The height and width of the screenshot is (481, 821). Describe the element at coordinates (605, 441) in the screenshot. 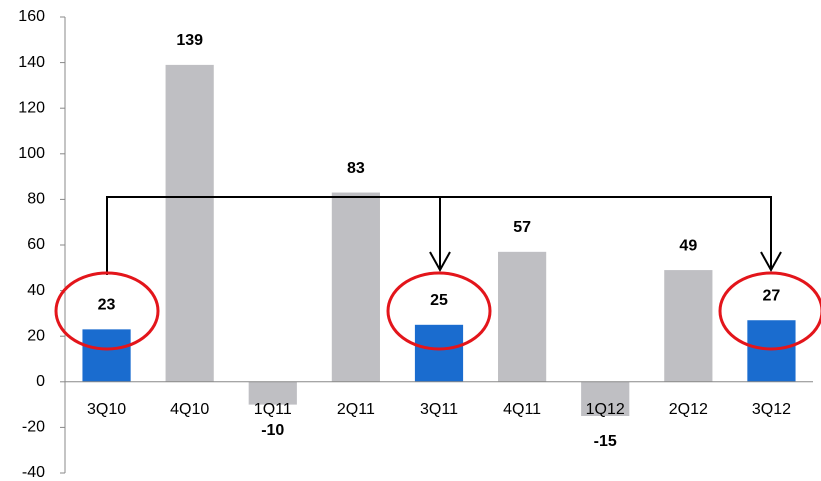

I see `value-label: -15` at that location.